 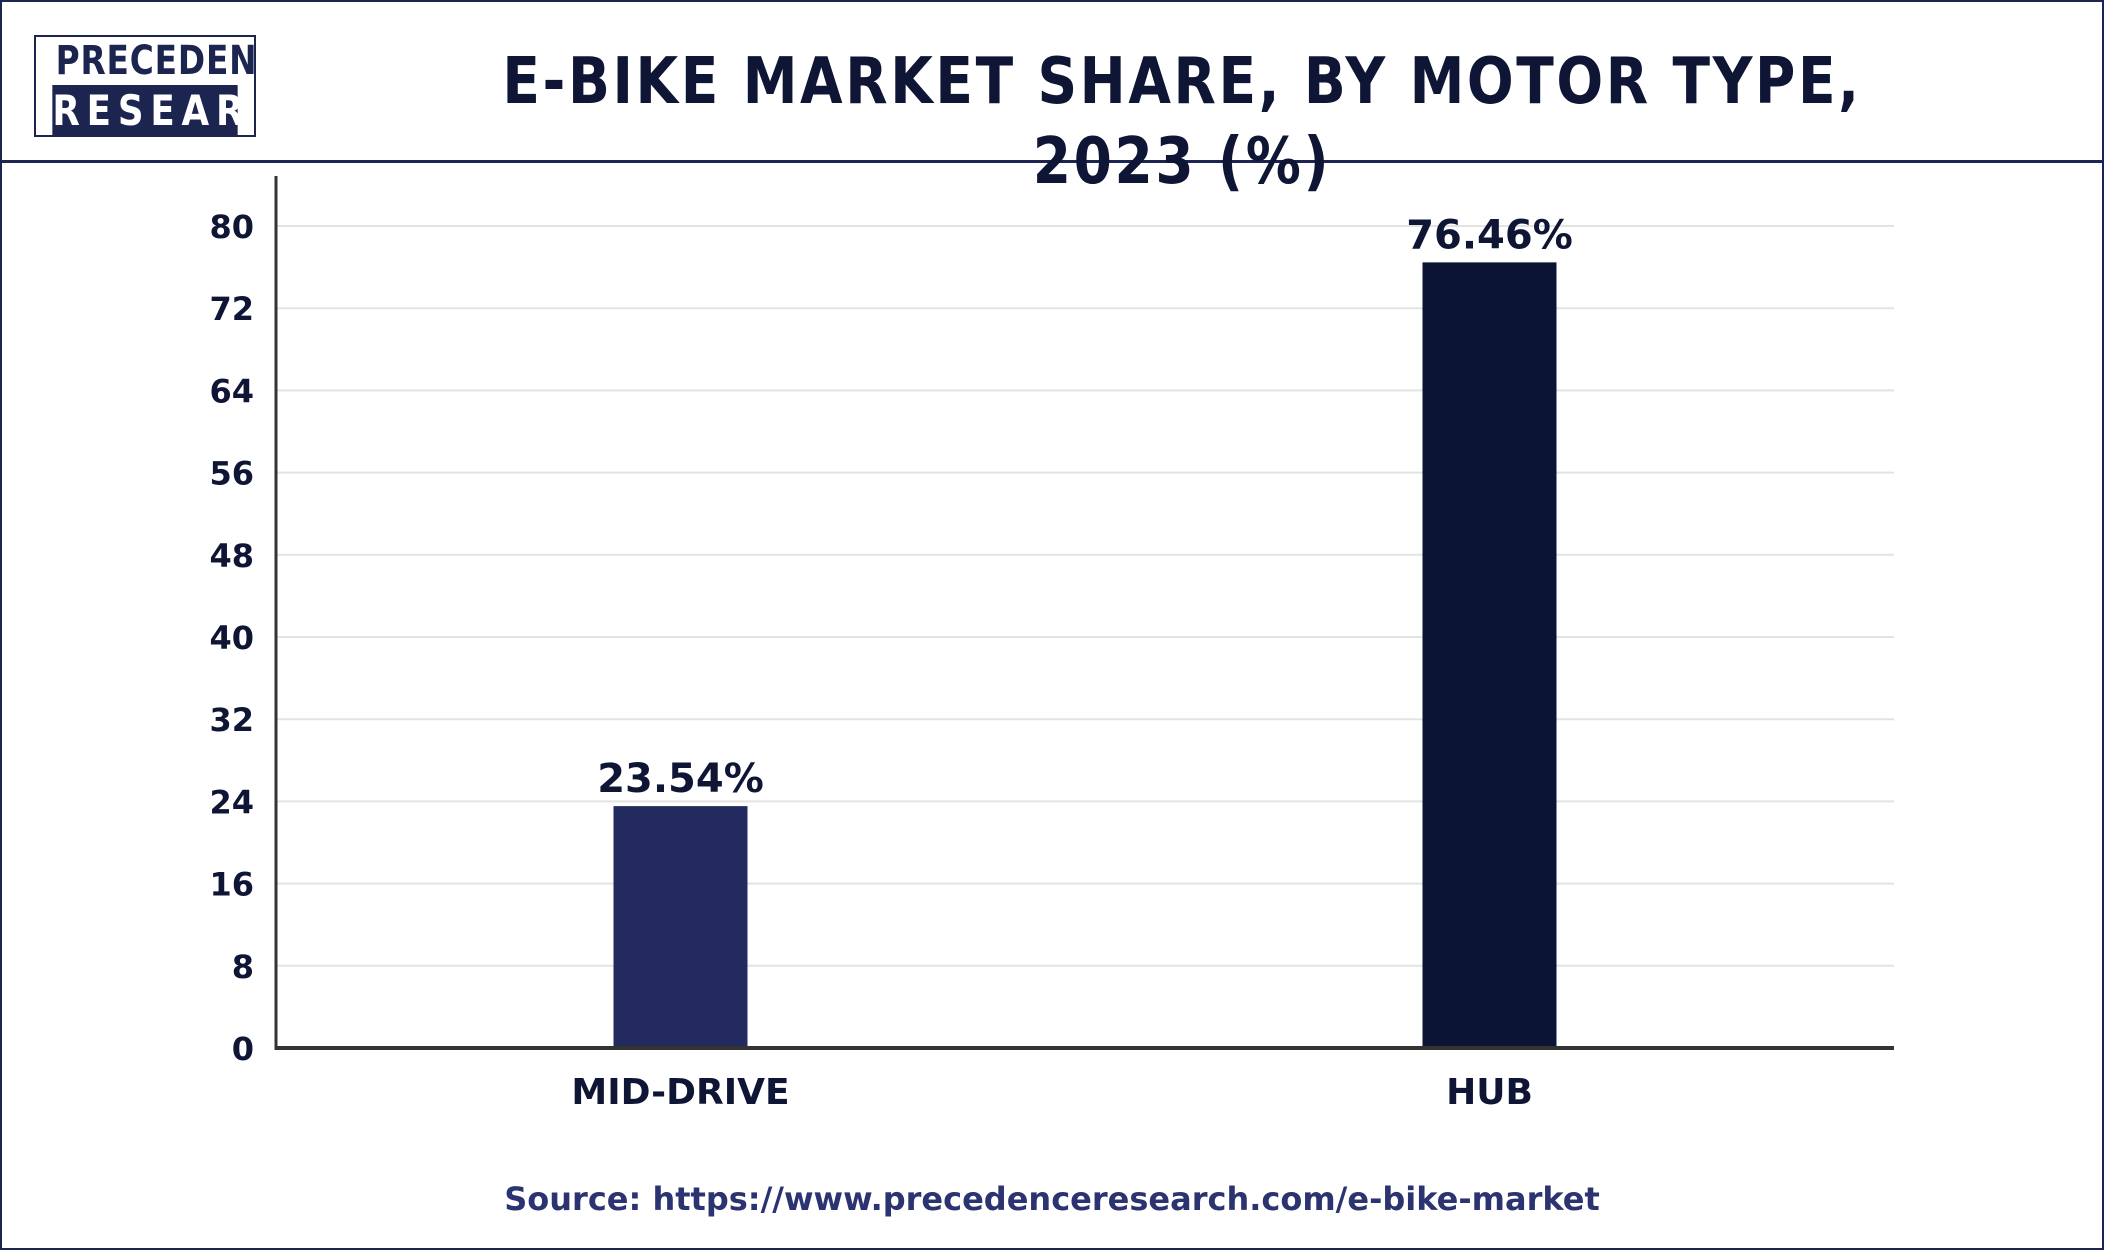 I want to click on y-tick-label: 24, so click(x=231, y=802).